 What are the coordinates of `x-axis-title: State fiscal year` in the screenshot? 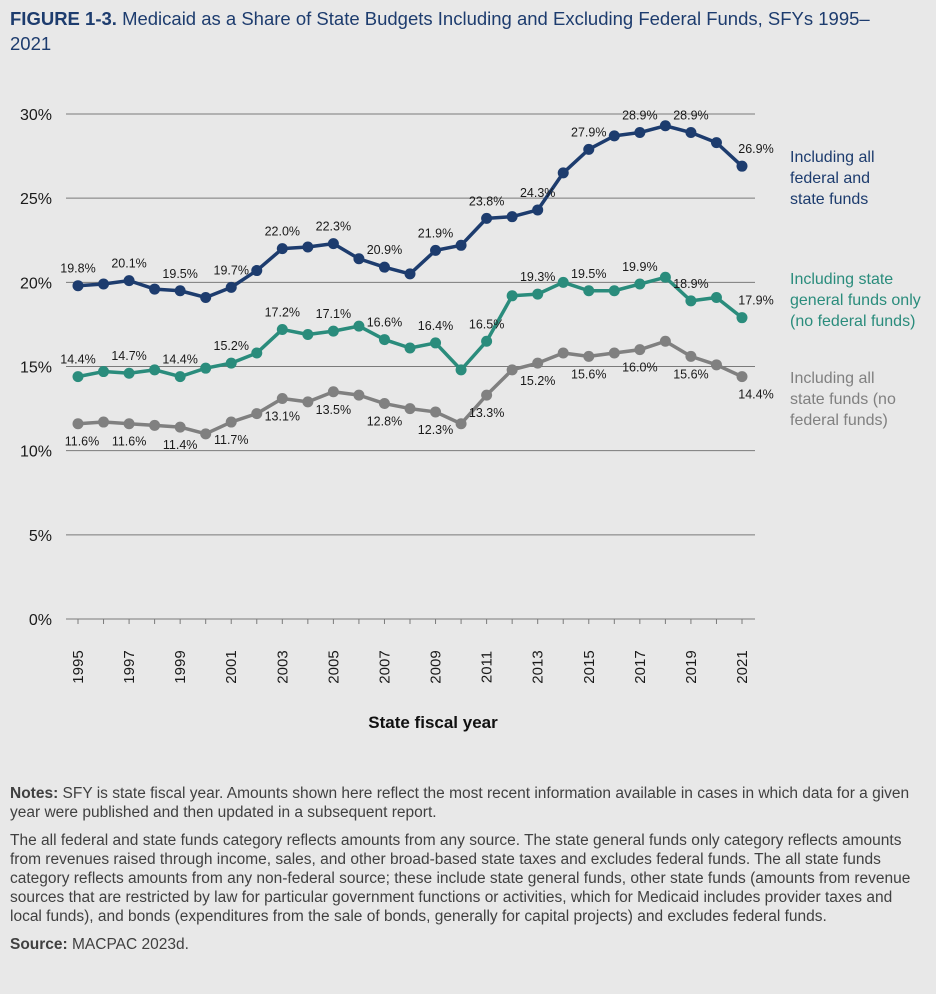 It's located at (433, 722).